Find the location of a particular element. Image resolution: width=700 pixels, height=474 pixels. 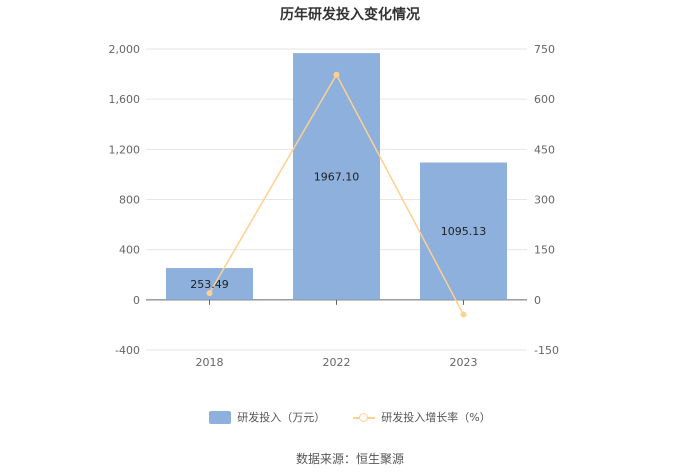

legend-item-line: 研发投入增长率（%） is located at coordinates (422, 417).